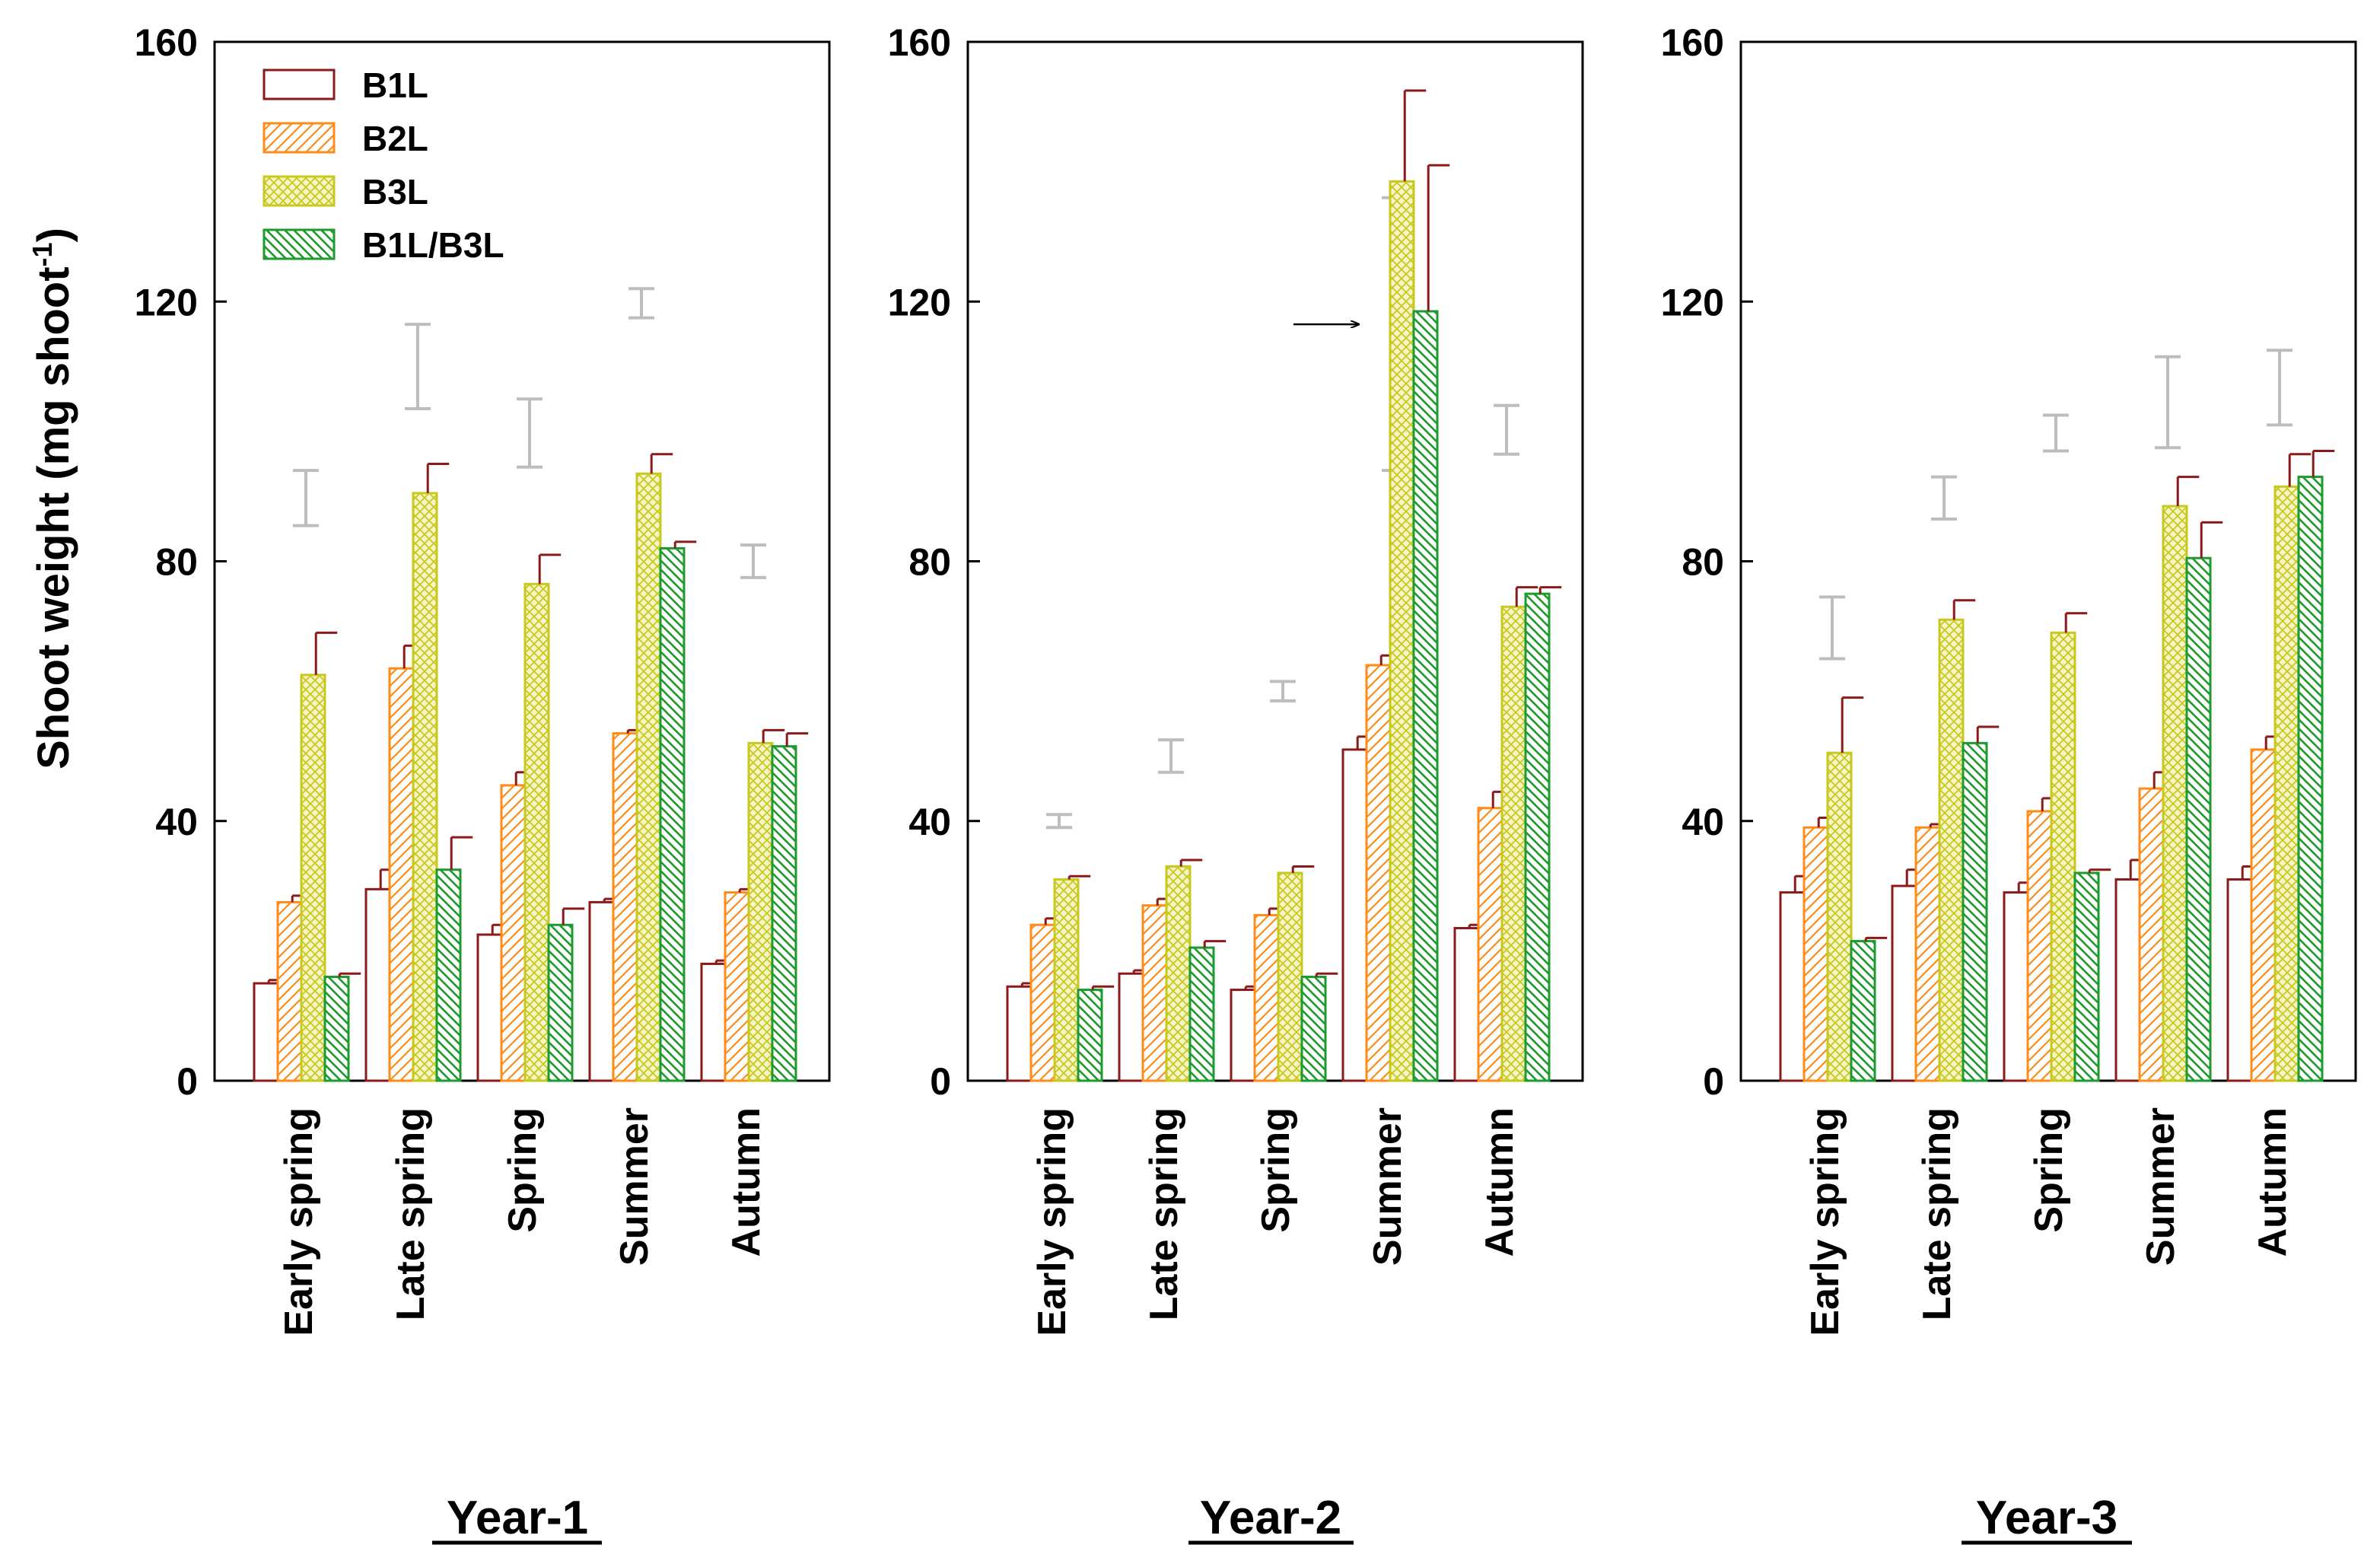 The image size is (2380, 1564). I want to click on panel-year-2-group-early-spring: Early spring, so click(1060, 1074).